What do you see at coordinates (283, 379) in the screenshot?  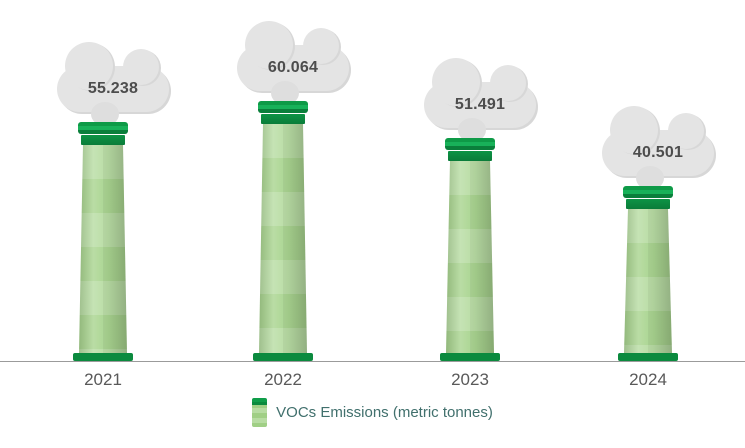 I see `x-tick-2022: 2022` at bounding box center [283, 379].